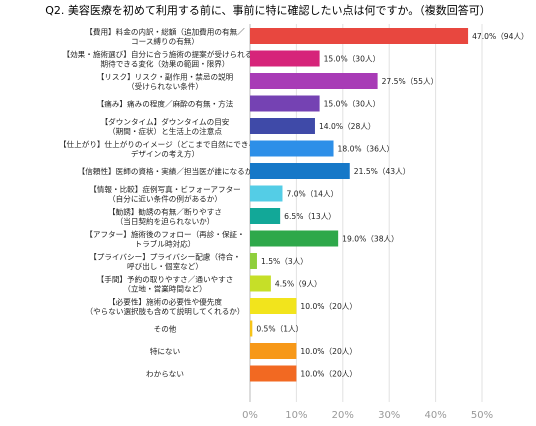  What do you see at coordinates (482, 415) in the screenshot?
I see `x-tick-label: 50%` at bounding box center [482, 415].